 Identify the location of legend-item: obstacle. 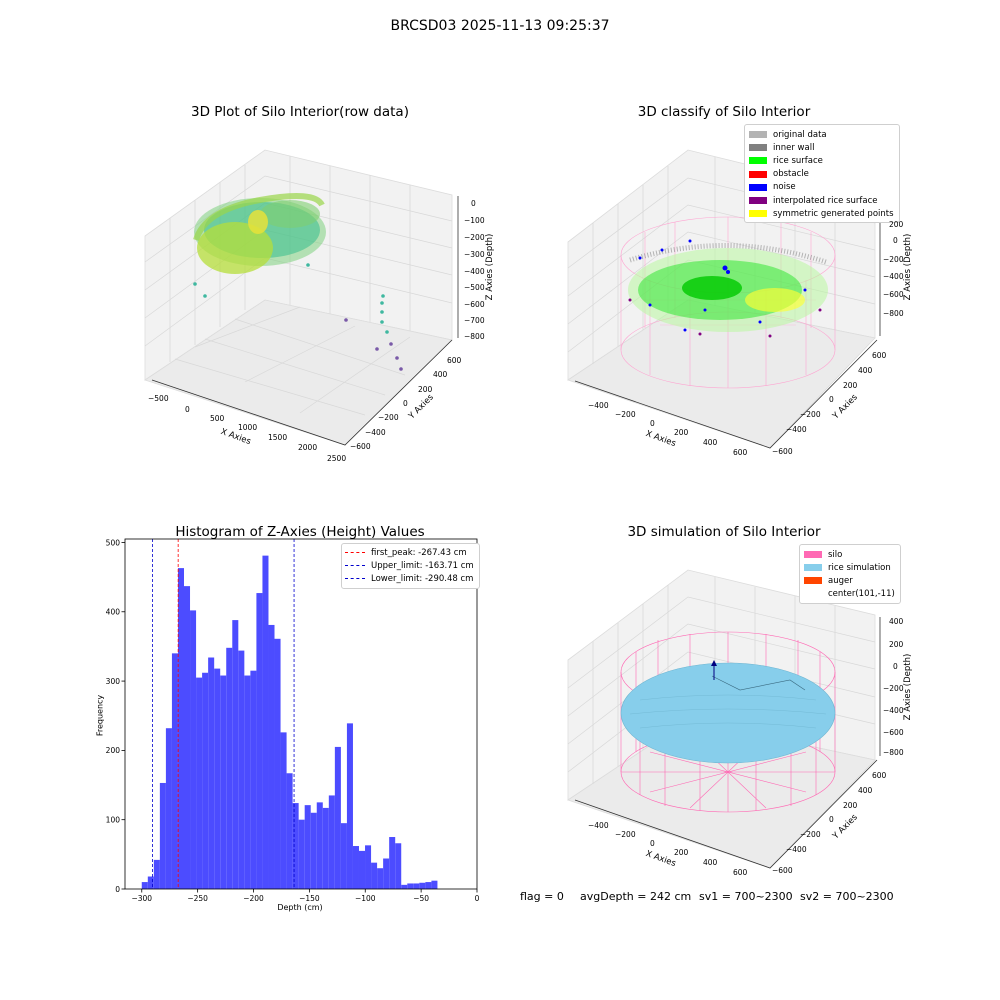
(821, 174).